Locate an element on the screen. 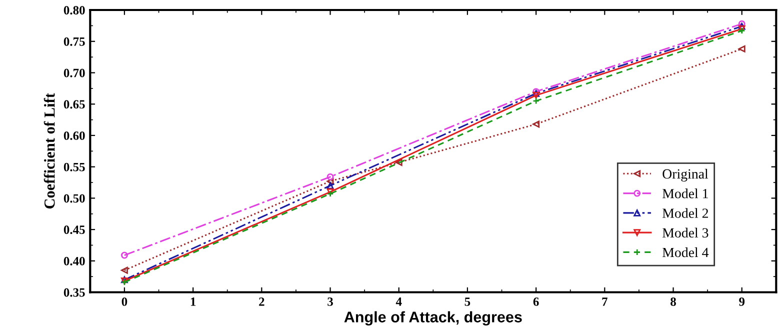 This screenshot has width=784, height=334. x-tick-label: 8 is located at coordinates (673, 301).